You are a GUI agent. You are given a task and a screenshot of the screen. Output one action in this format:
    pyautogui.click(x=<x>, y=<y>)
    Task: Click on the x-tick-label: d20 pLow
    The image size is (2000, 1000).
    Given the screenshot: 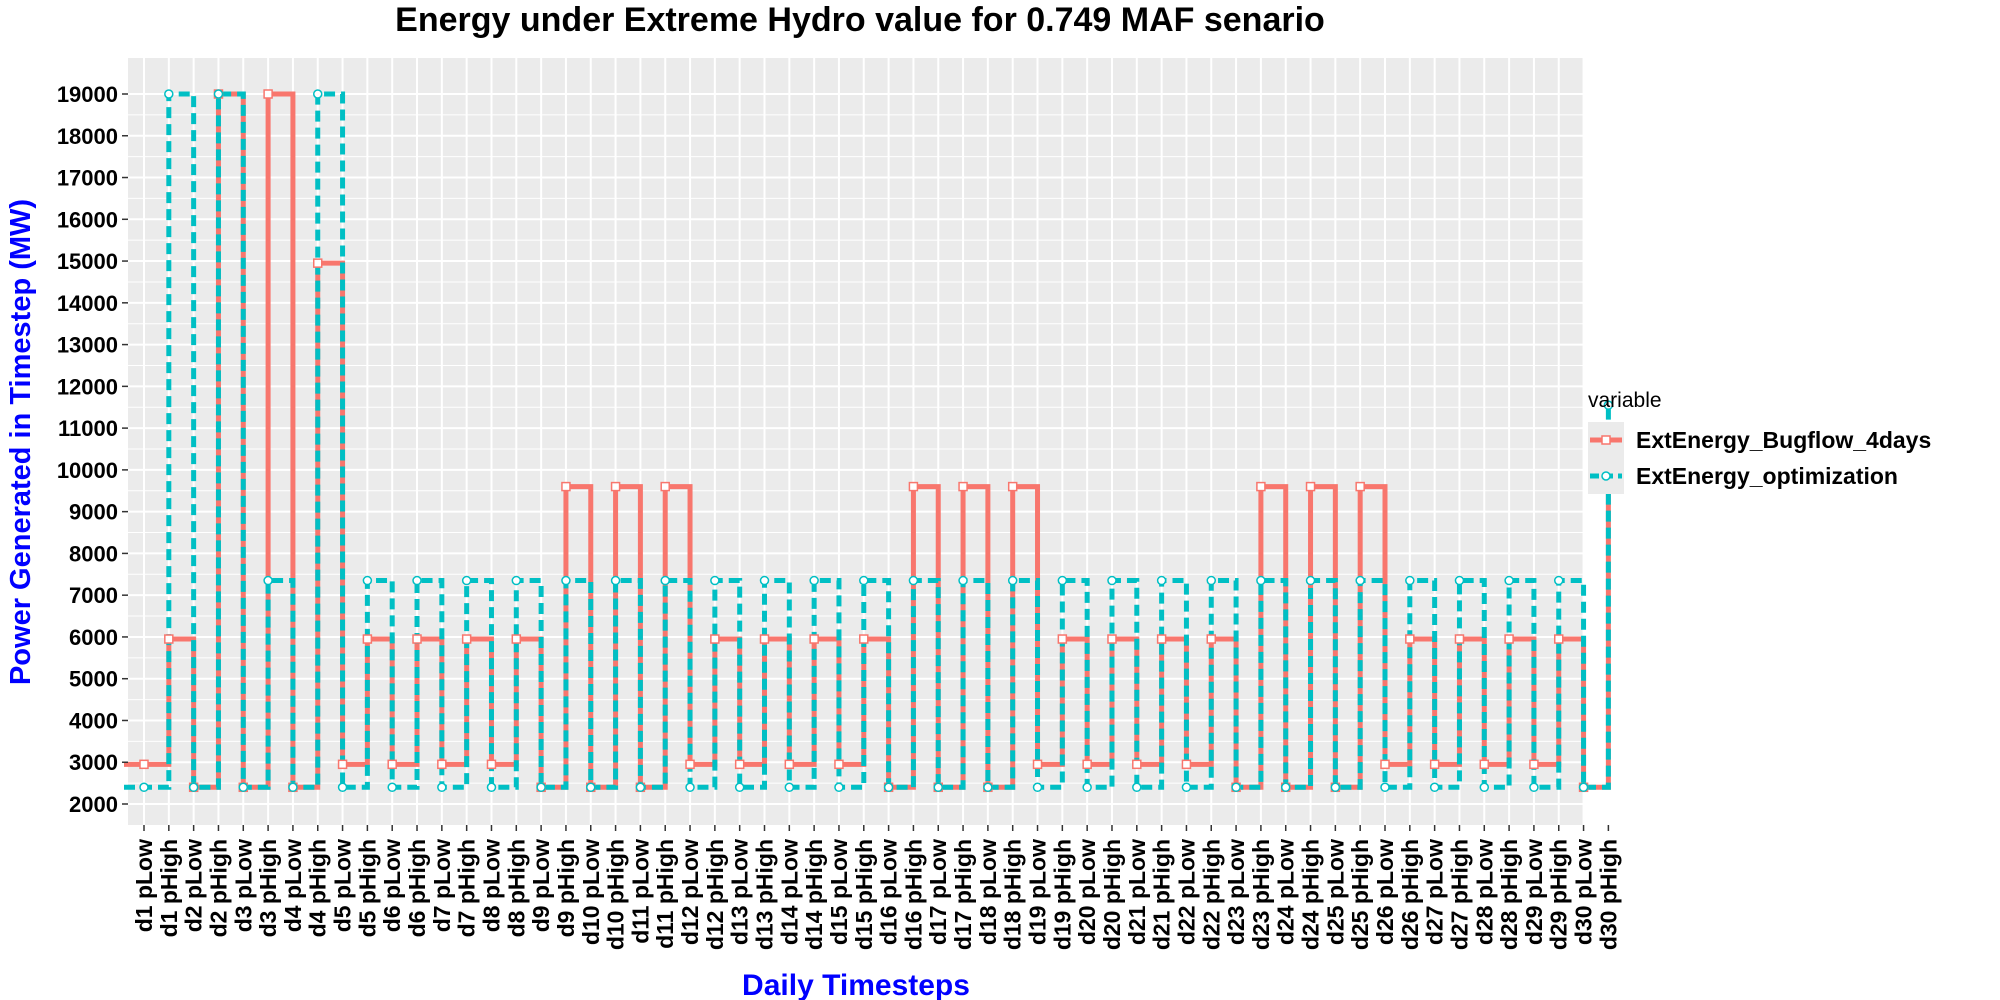 What is the action you would take?
    pyautogui.click(x=1087, y=892)
    